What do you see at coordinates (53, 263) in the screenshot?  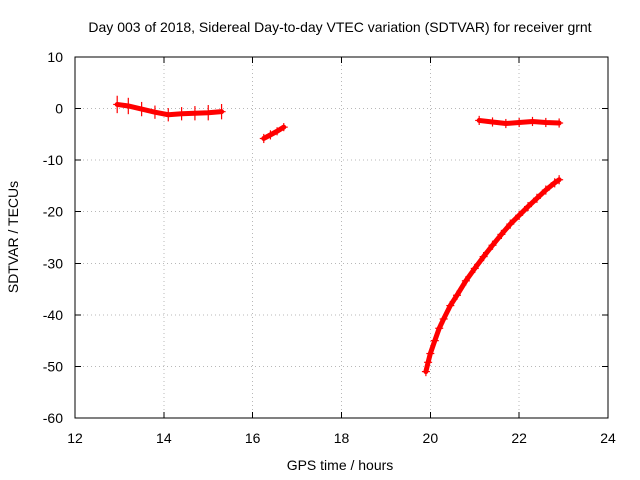 I see `y-tick-label-4: -30` at bounding box center [53, 263].